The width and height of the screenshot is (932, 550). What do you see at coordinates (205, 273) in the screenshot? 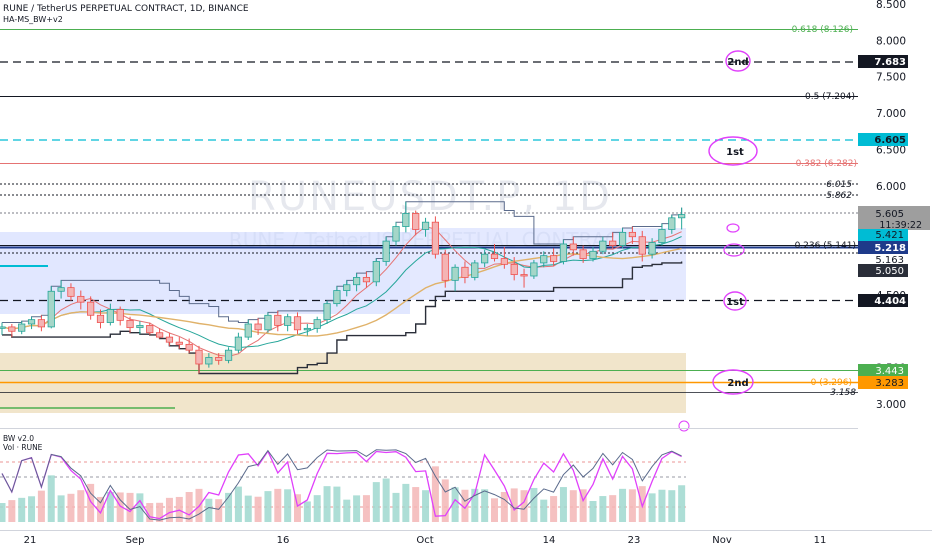
I see `blue-zone` at bounding box center [205, 273].